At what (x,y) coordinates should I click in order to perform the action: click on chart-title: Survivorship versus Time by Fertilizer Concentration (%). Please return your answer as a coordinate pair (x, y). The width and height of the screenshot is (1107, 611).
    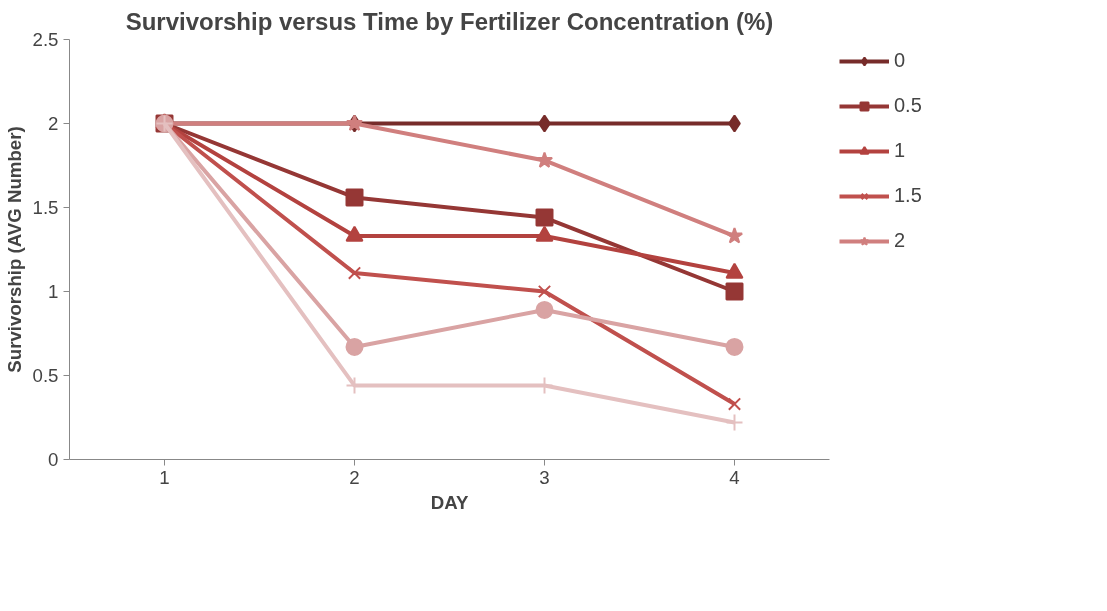
    Looking at the image, I should click on (449, 21).